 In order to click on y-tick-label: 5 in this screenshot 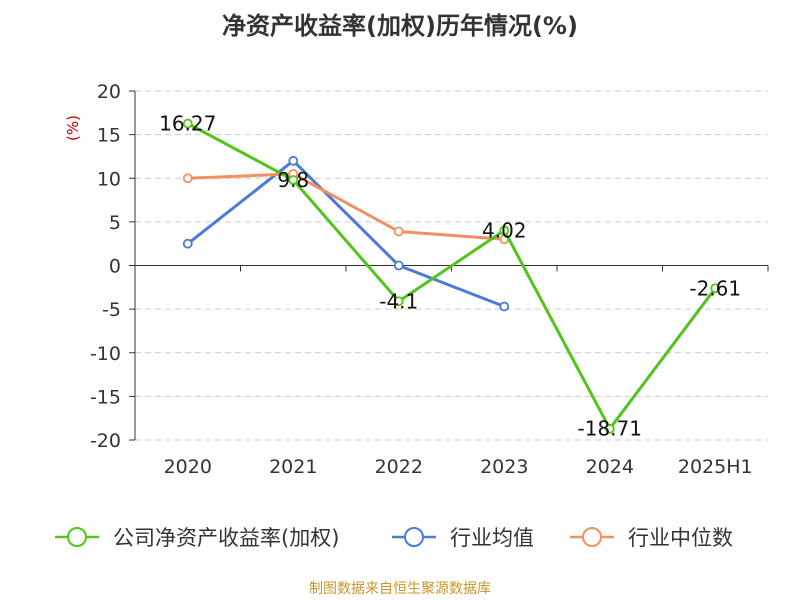, I will do `click(115, 223)`.